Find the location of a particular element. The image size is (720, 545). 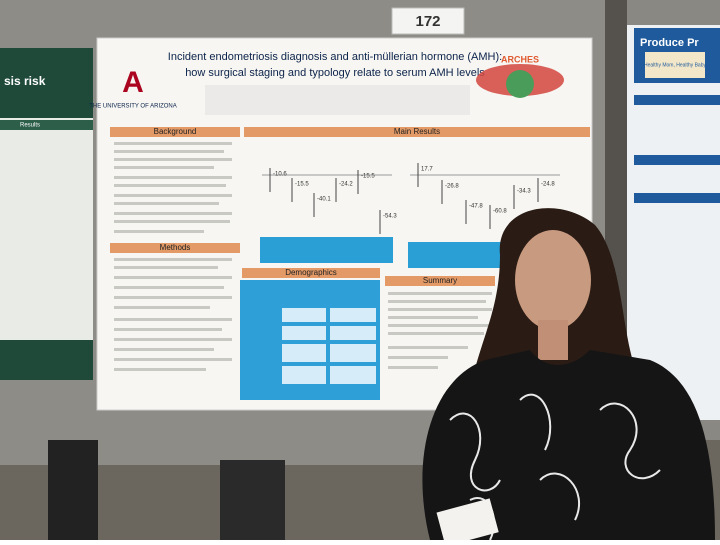

figure-value: 17.7 is located at coordinates (427, 170).